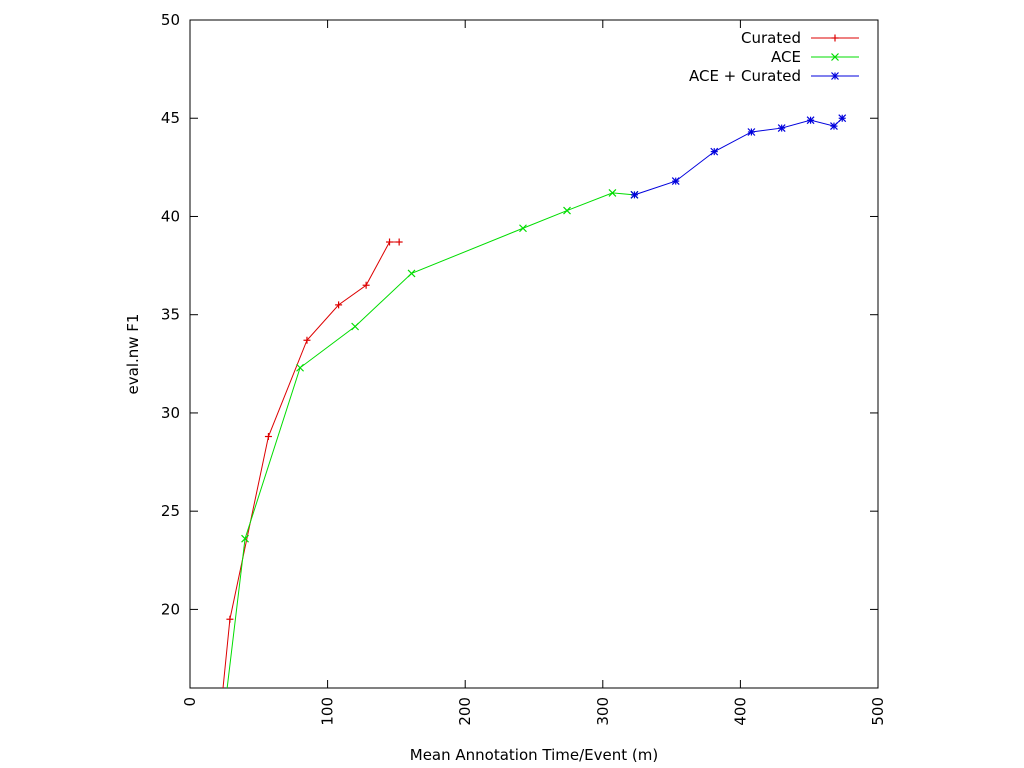 The image size is (1024, 768). Describe the element at coordinates (603, 711) in the screenshot. I see `x-tick-label: 300` at that location.